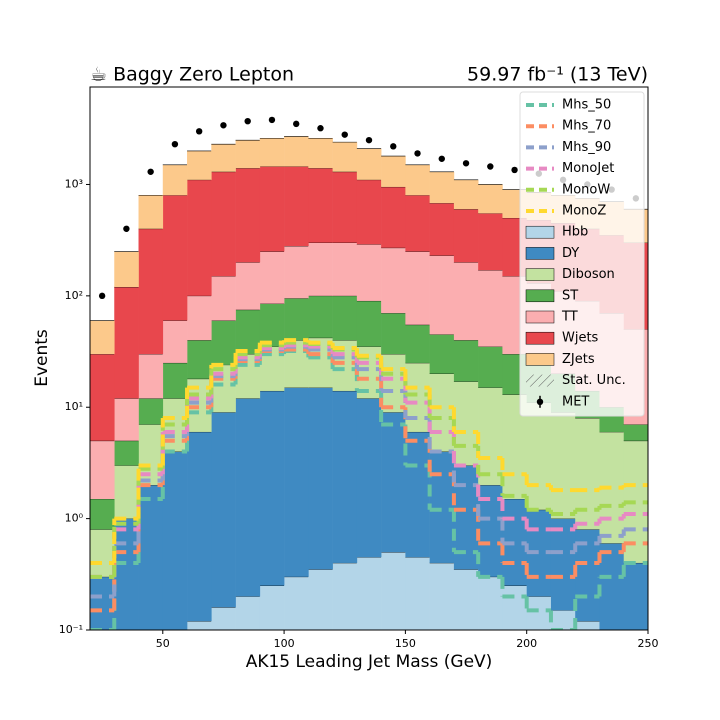 The image size is (720, 720). What do you see at coordinates (570, 253) in the screenshot?
I see `legend-label: DY` at bounding box center [570, 253].